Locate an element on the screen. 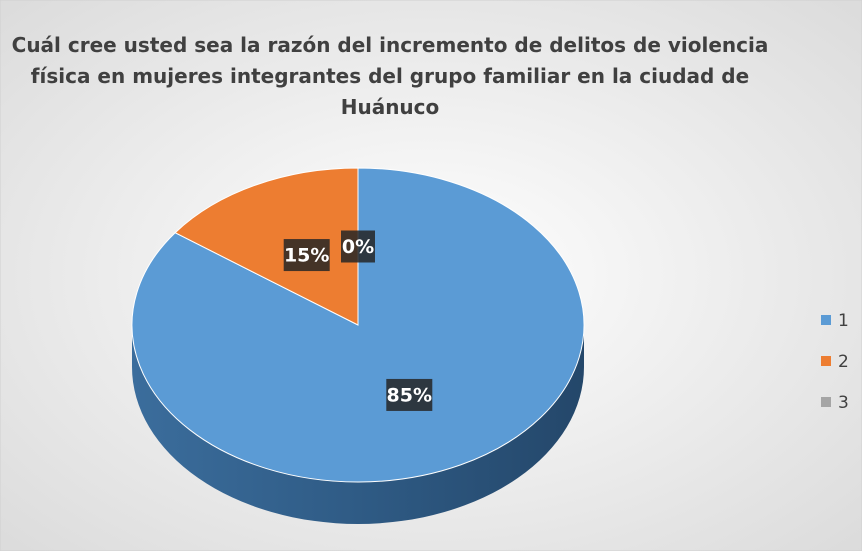 The height and width of the screenshot is (551, 862). legend-label: 1 is located at coordinates (843, 321).